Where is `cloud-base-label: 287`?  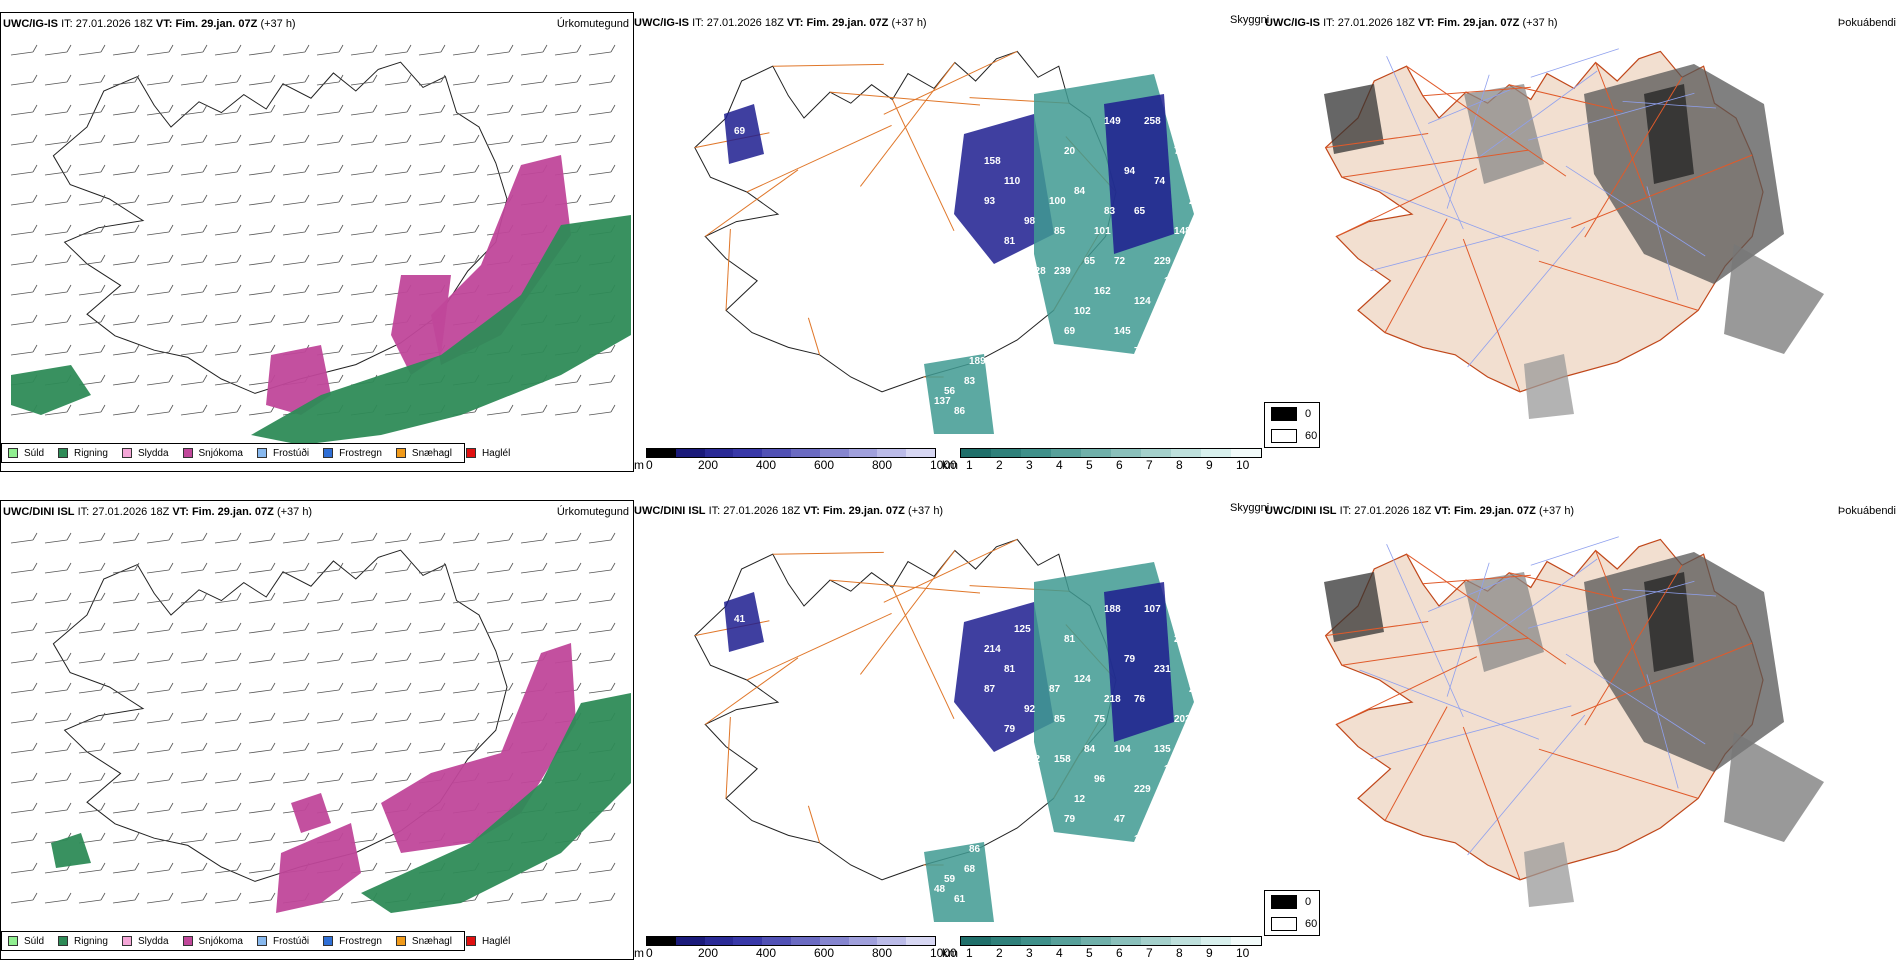
cloud-base-label: 287 is located at coordinates (1197, 201).